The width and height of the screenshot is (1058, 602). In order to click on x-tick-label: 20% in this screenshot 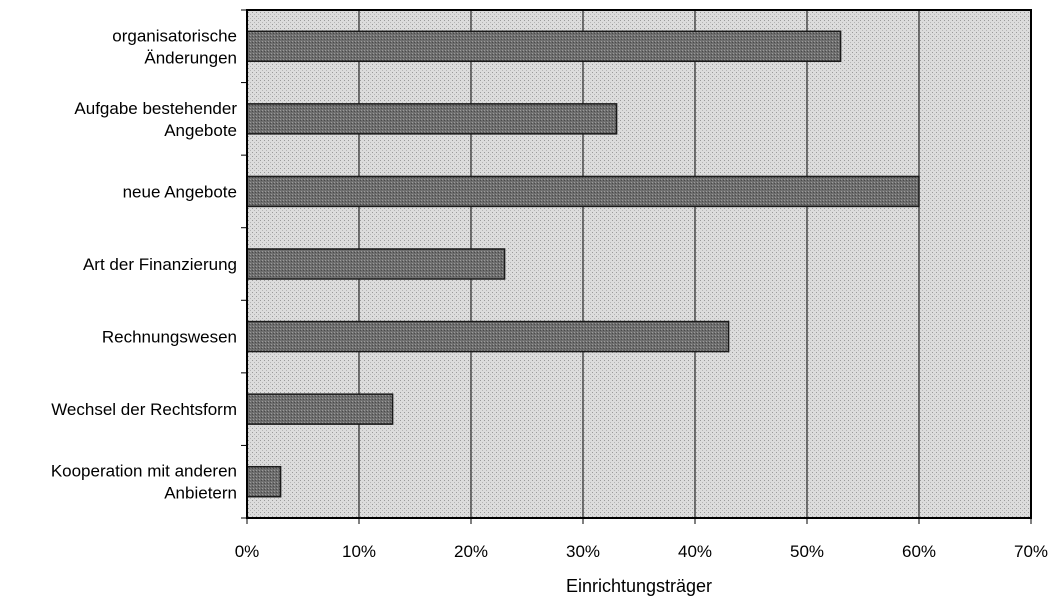, I will do `click(471, 551)`.